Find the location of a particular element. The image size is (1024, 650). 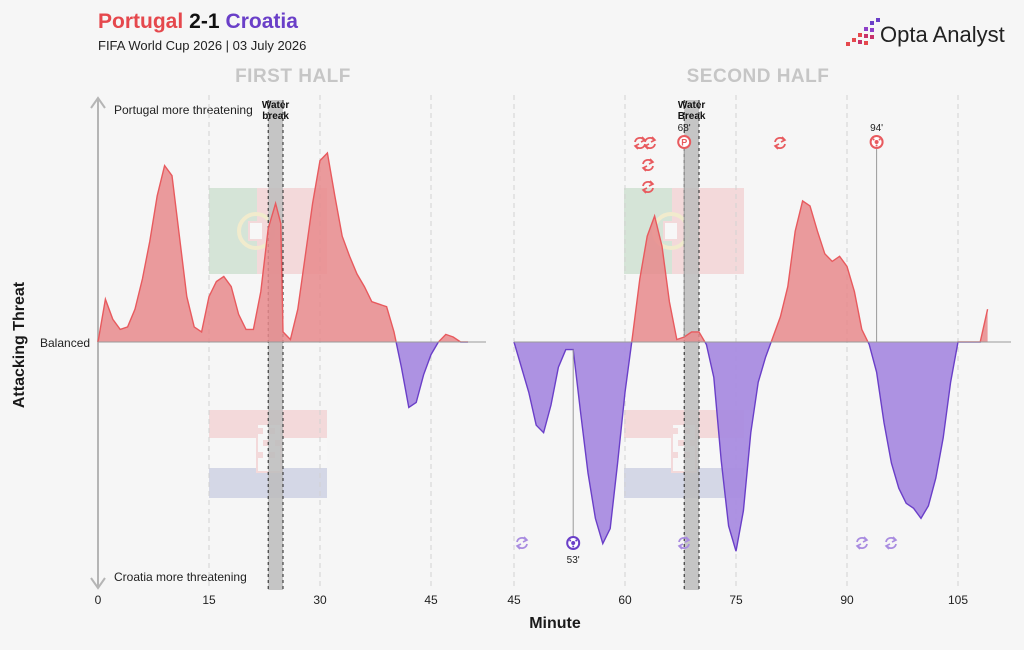

first-half-title: FIRST HALF is located at coordinates (293, 76).